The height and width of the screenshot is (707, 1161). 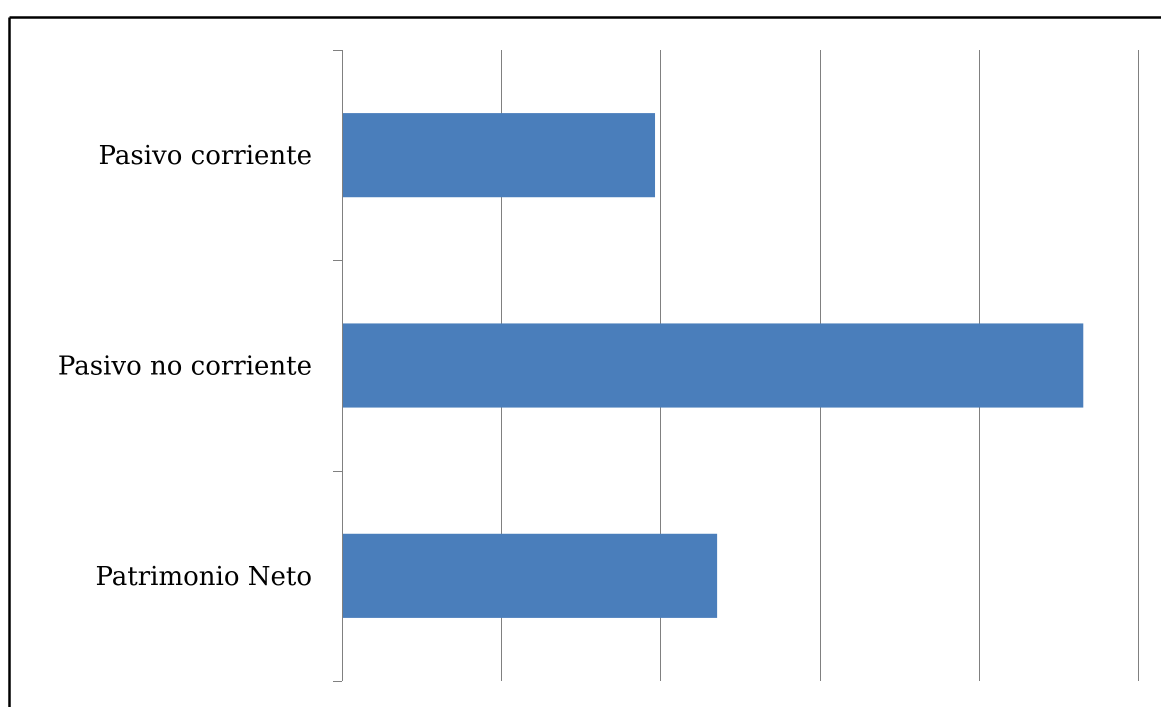 What do you see at coordinates (205, 156) in the screenshot?
I see `category-label: Pasivo corriente` at bounding box center [205, 156].